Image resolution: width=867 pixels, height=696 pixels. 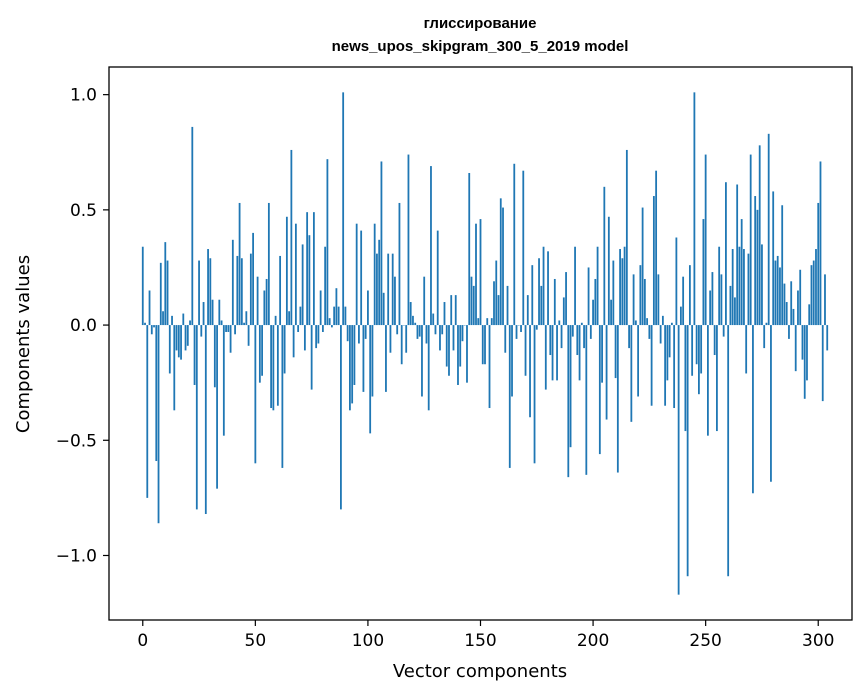 What do you see at coordinates (368, 641) in the screenshot?
I see `x-tick-label: 100` at bounding box center [368, 641].